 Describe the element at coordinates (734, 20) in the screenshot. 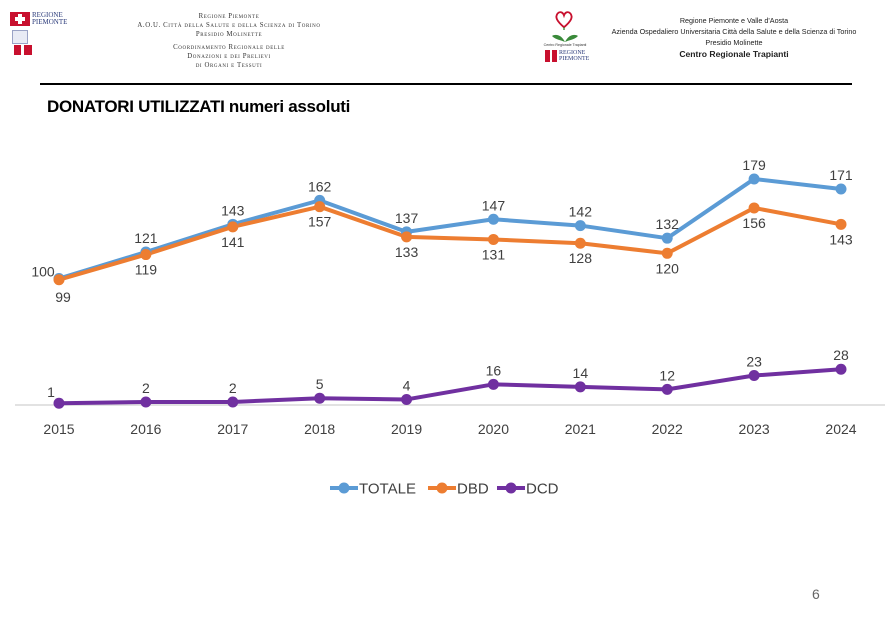

I see `header-right-line: Regione Piemonte e Valle d'Aosta` at that location.